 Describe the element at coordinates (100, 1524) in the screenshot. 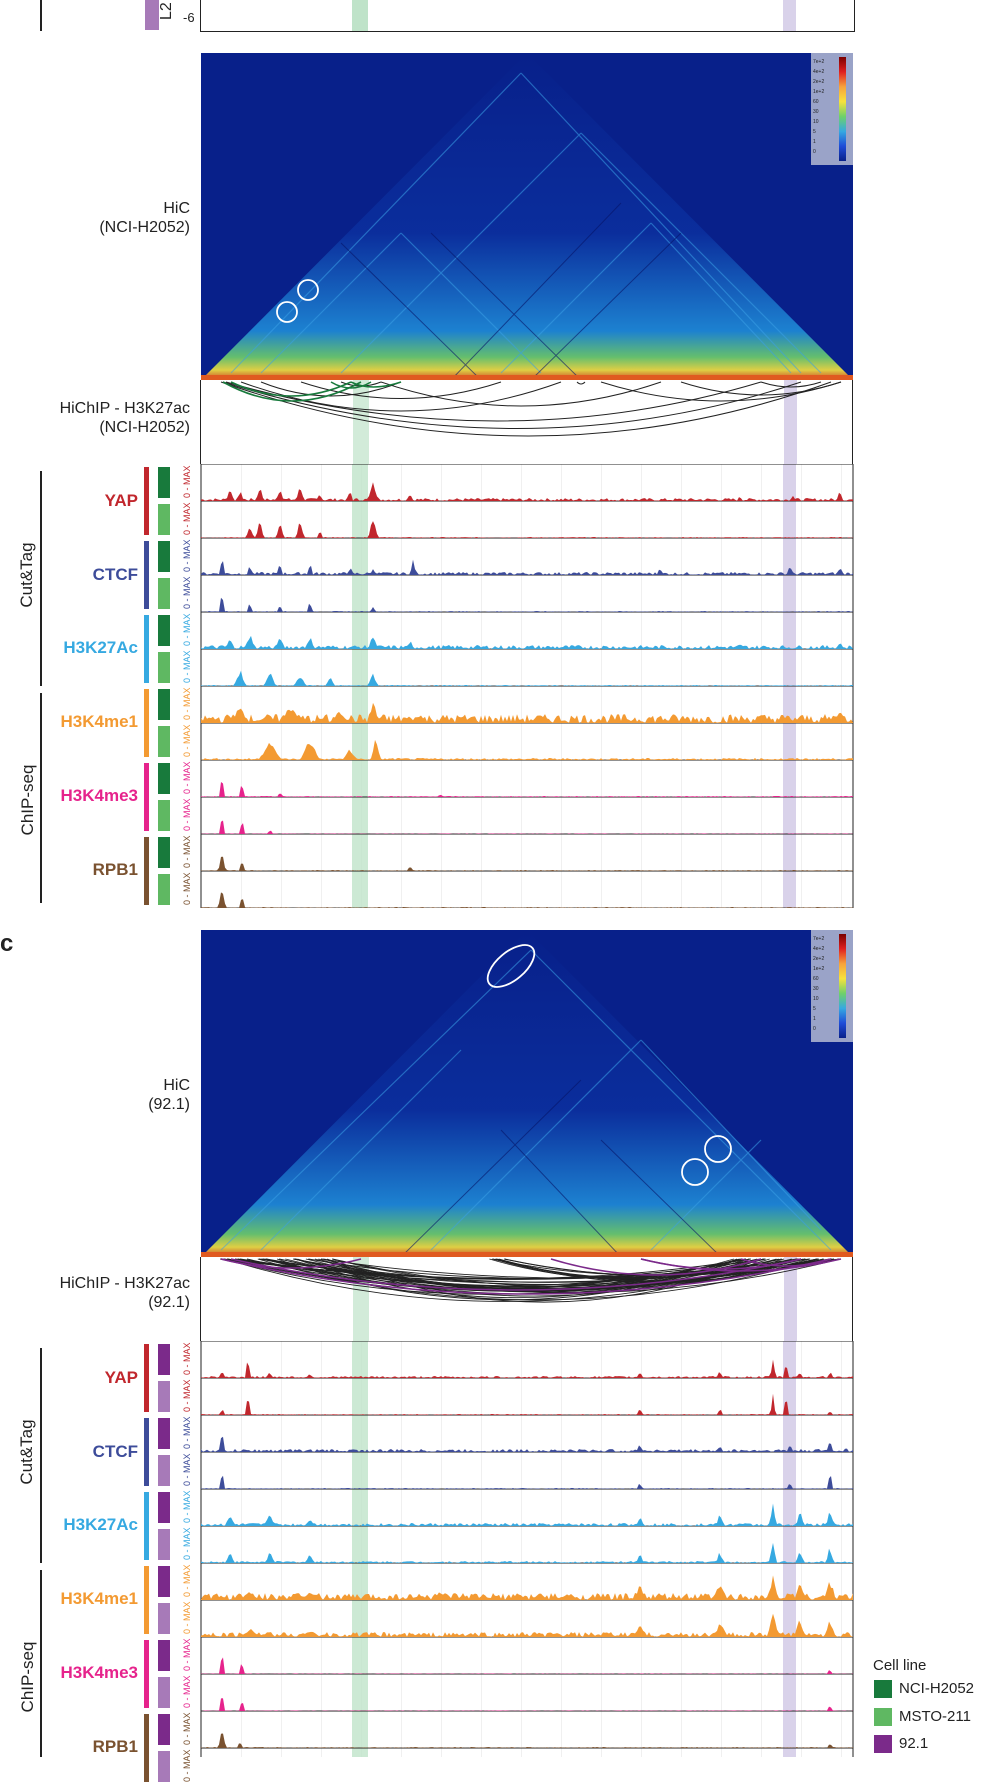

I see `h3k27ac-c-label: H3K27Ac` at that location.